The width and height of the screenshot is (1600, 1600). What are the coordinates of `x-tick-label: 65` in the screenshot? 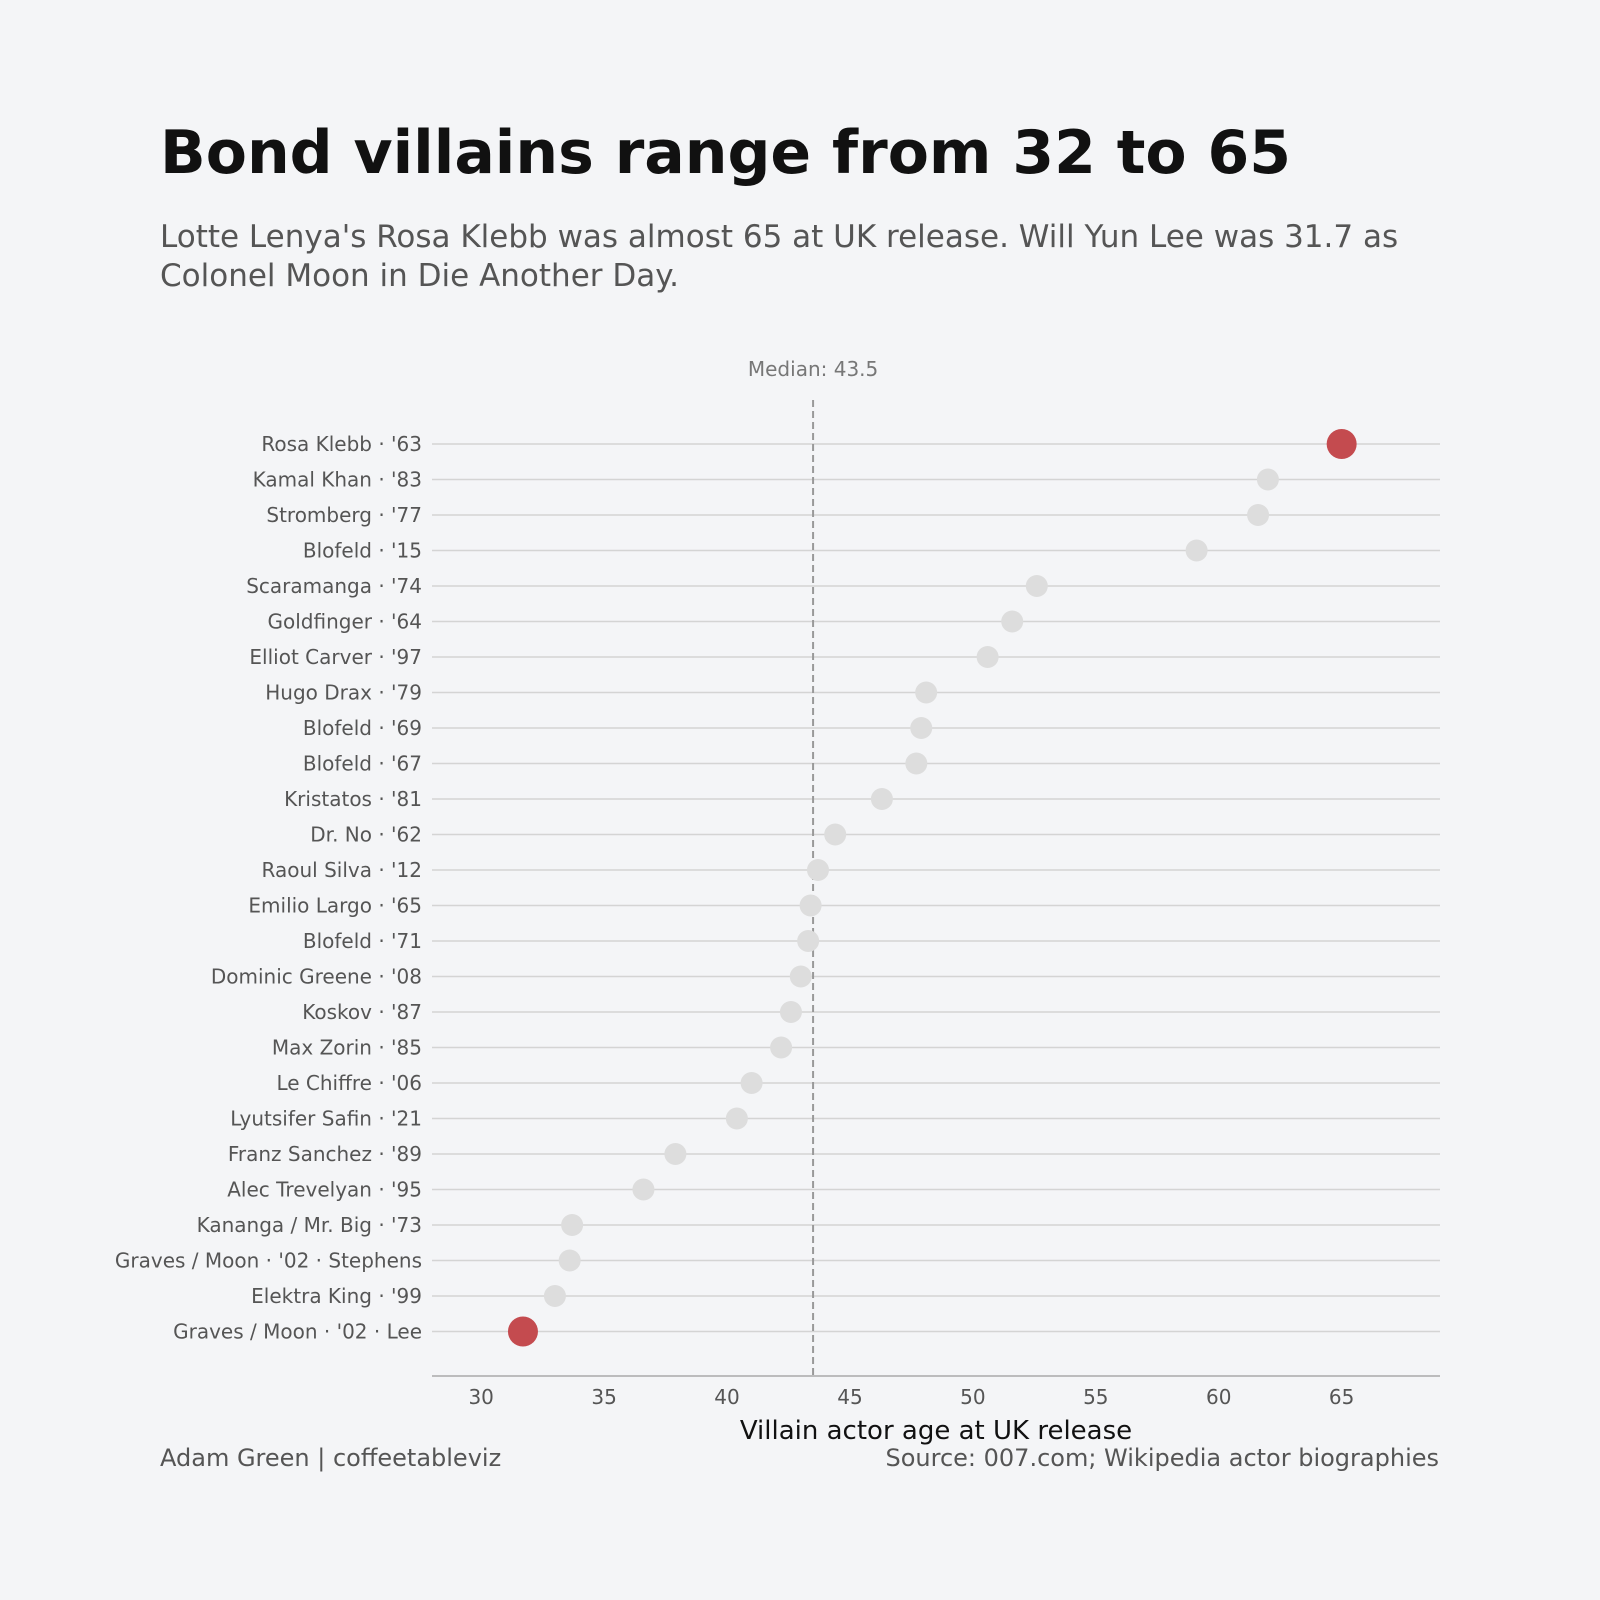 It's located at (1341, 1397).